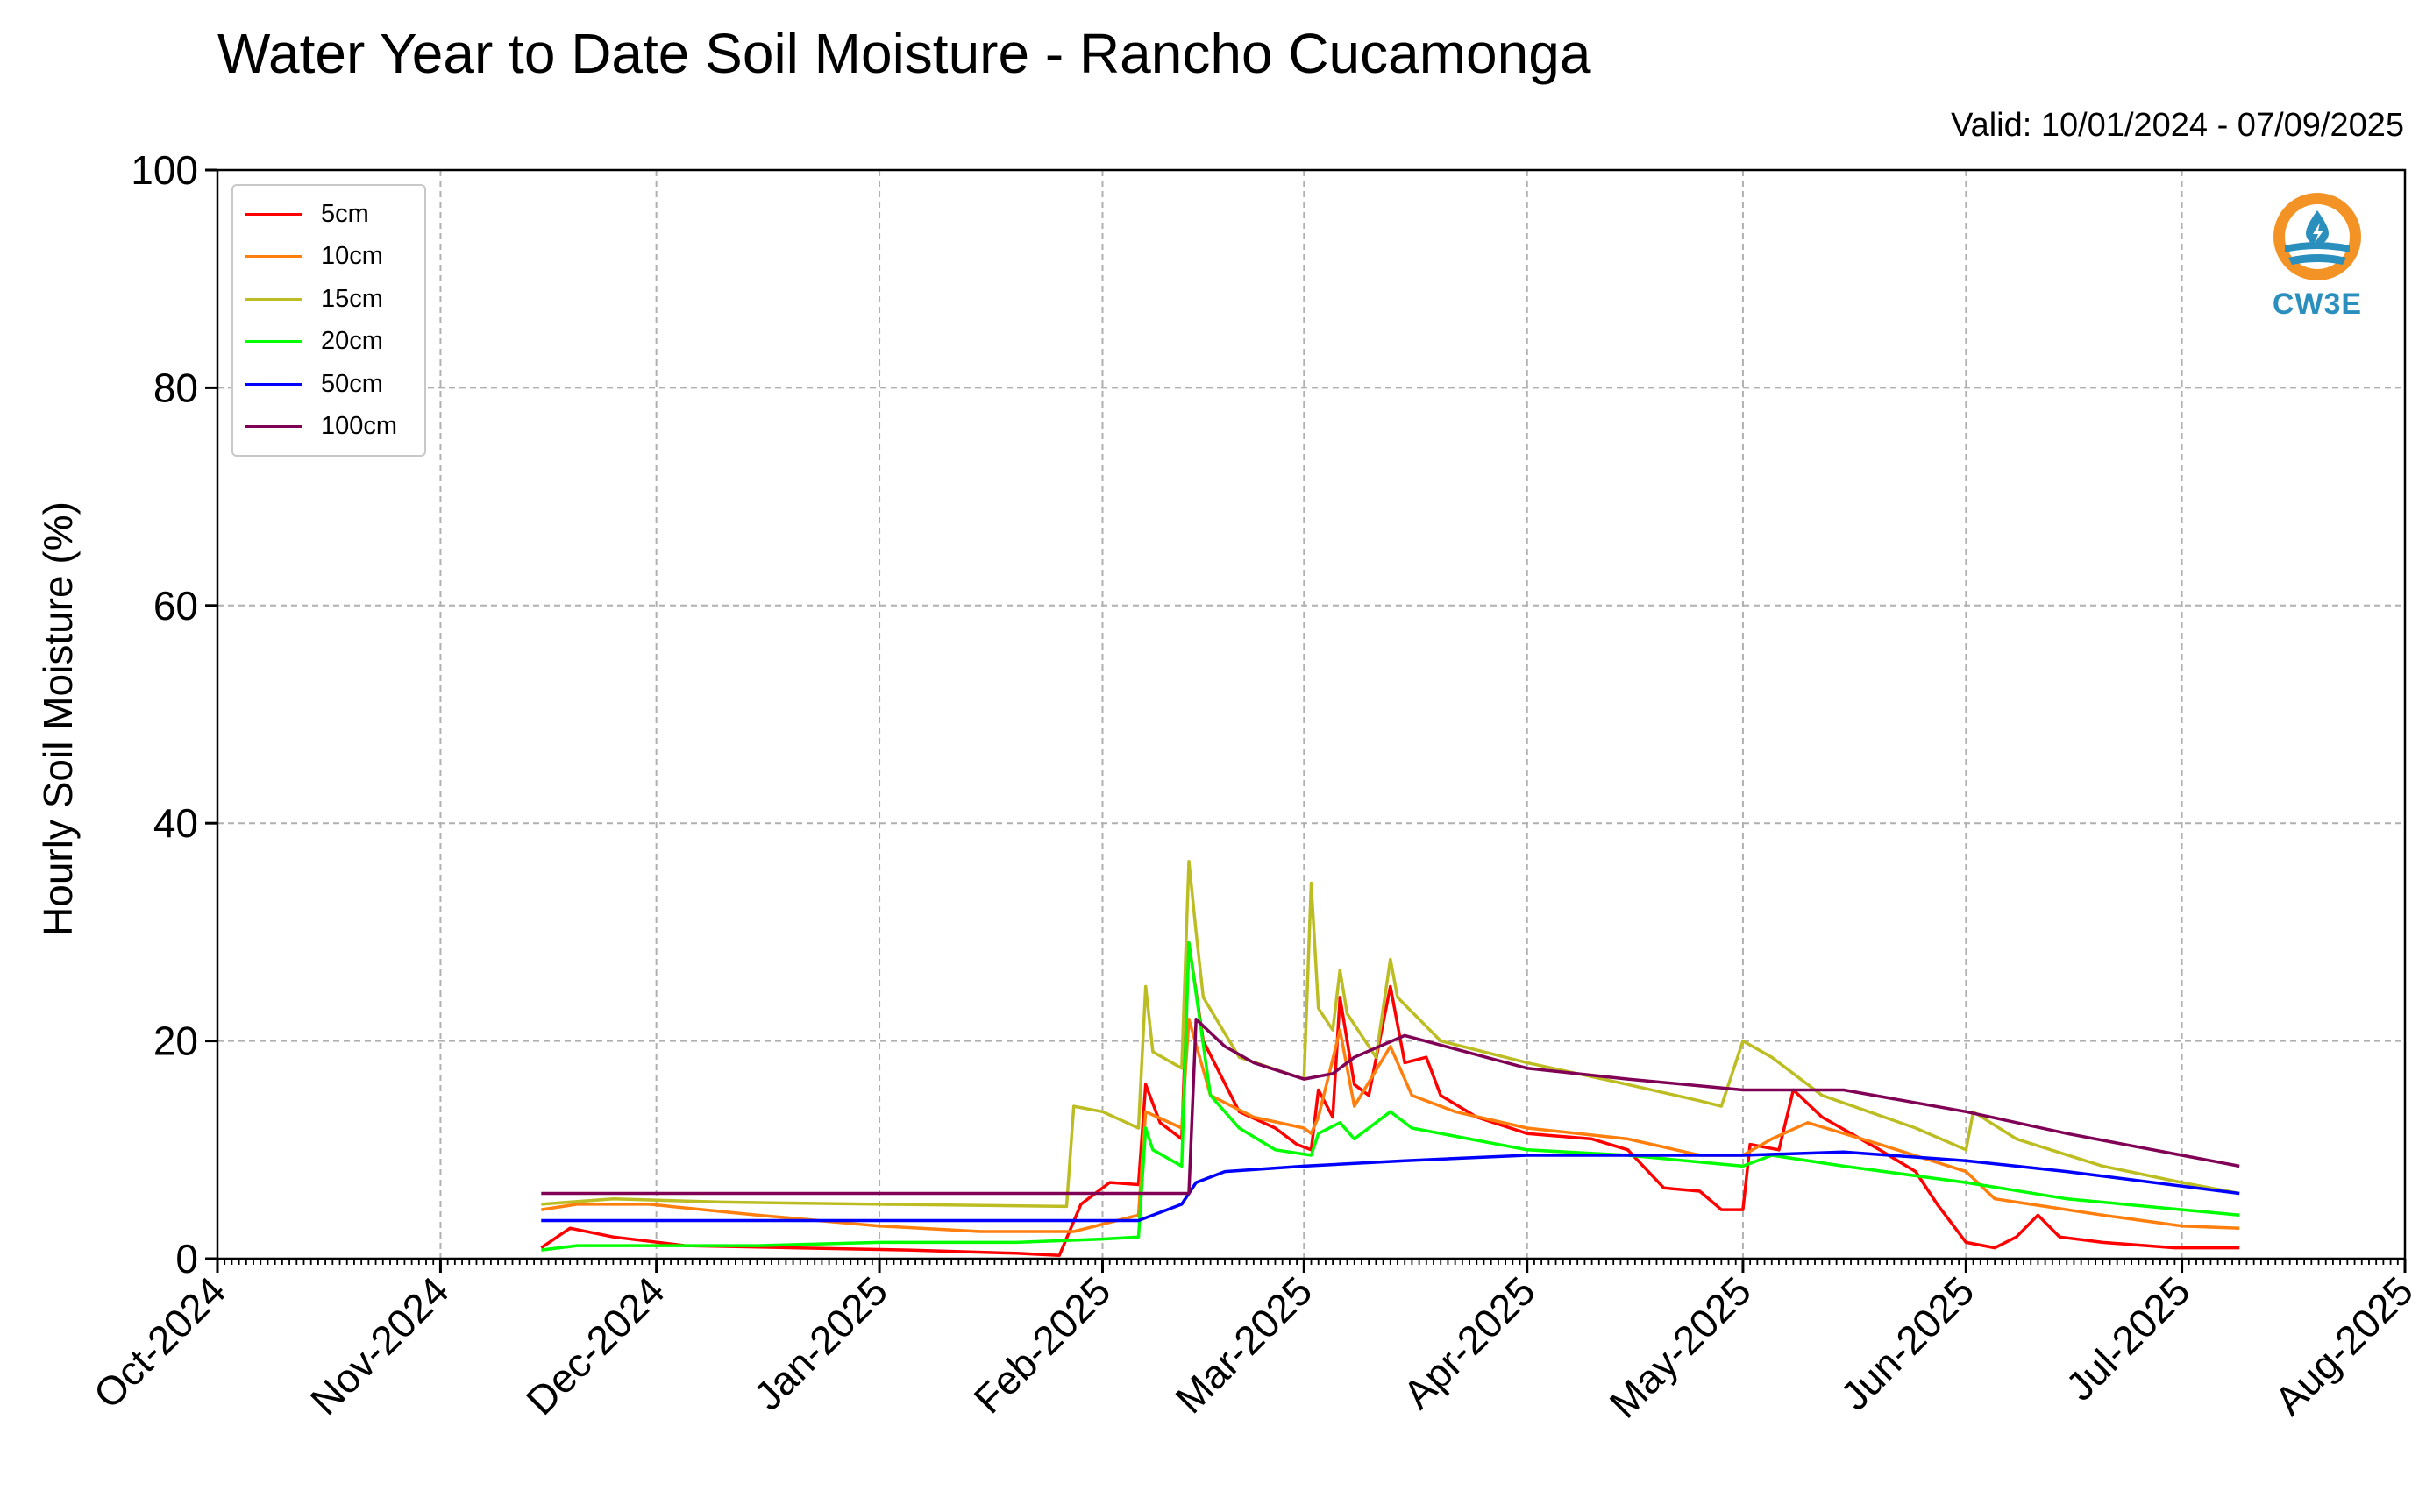 Image resolution: width=2426 pixels, height=1512 pixels. I want to click on legend-item-5cm: 5cm, so click(328, 214).